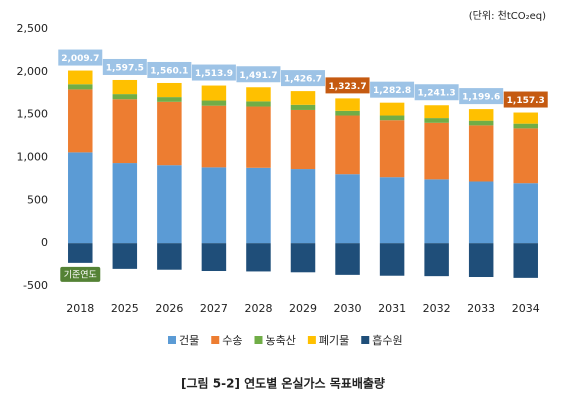 Image resolution: width=566 pixels, height=410 pixels. What do you see at coordinates (33, 157) in the screenshot?
I see `y-tick-label: 1,000` at bounding box center [33, 157].